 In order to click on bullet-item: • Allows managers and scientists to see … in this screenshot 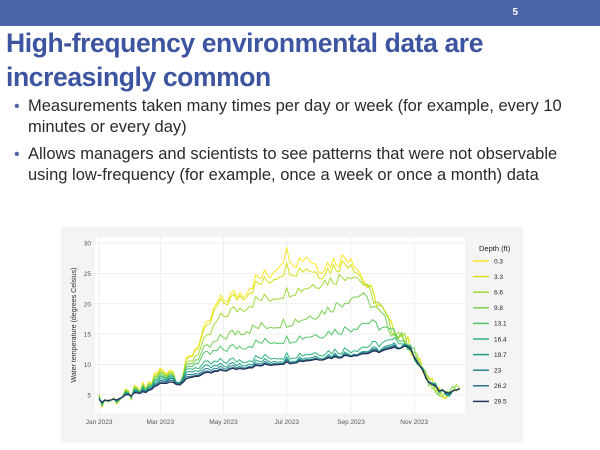, I will do `click(304, 165)`.